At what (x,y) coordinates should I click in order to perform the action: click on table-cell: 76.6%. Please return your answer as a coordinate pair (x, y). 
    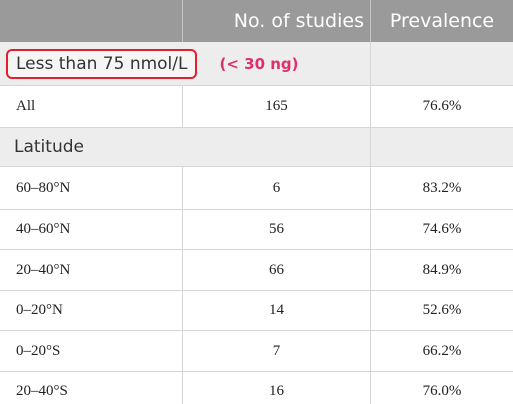
    Looking at the image, I should click on (441, 106).